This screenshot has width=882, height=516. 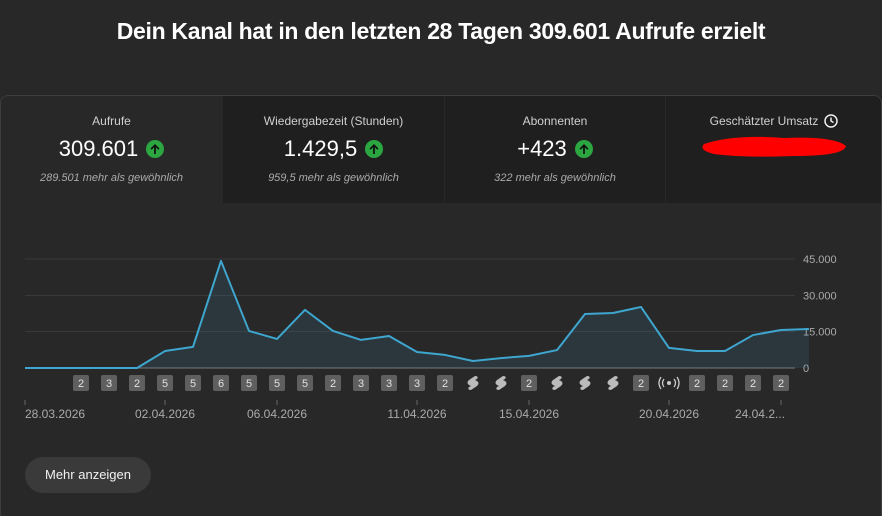 I want to click on metric-value-row: +423, so click(x=555, y=149).